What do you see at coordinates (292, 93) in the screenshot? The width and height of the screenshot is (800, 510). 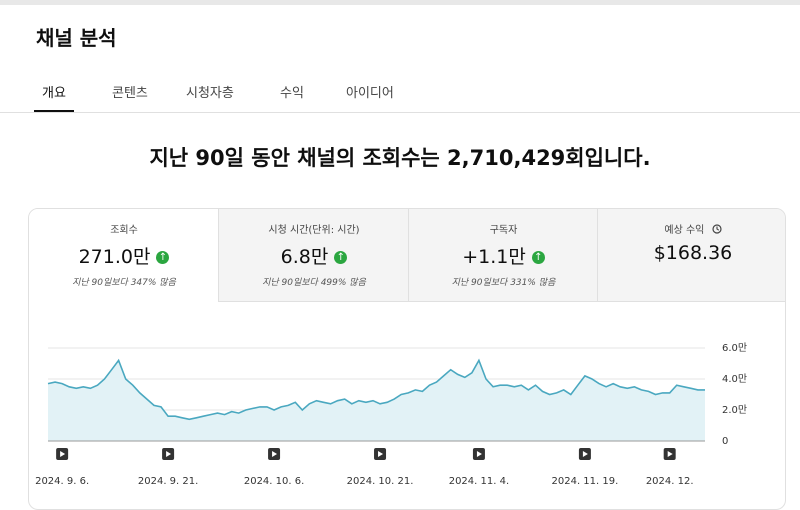 I see `tab: 수익` at bounding box center [292, 93].